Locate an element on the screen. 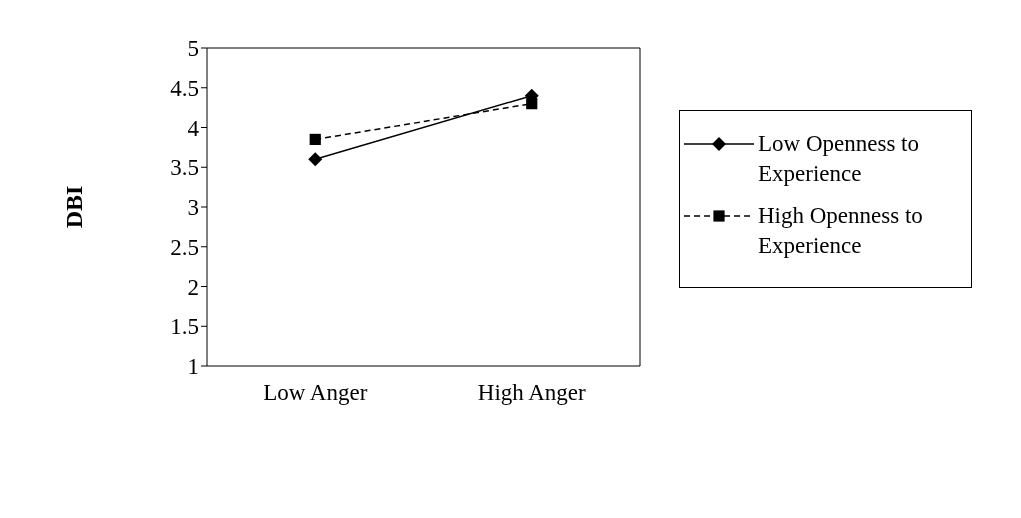 This screenshot has width=1021, height=518. y-axis-title: DBI is located at coordinates (73, 207).